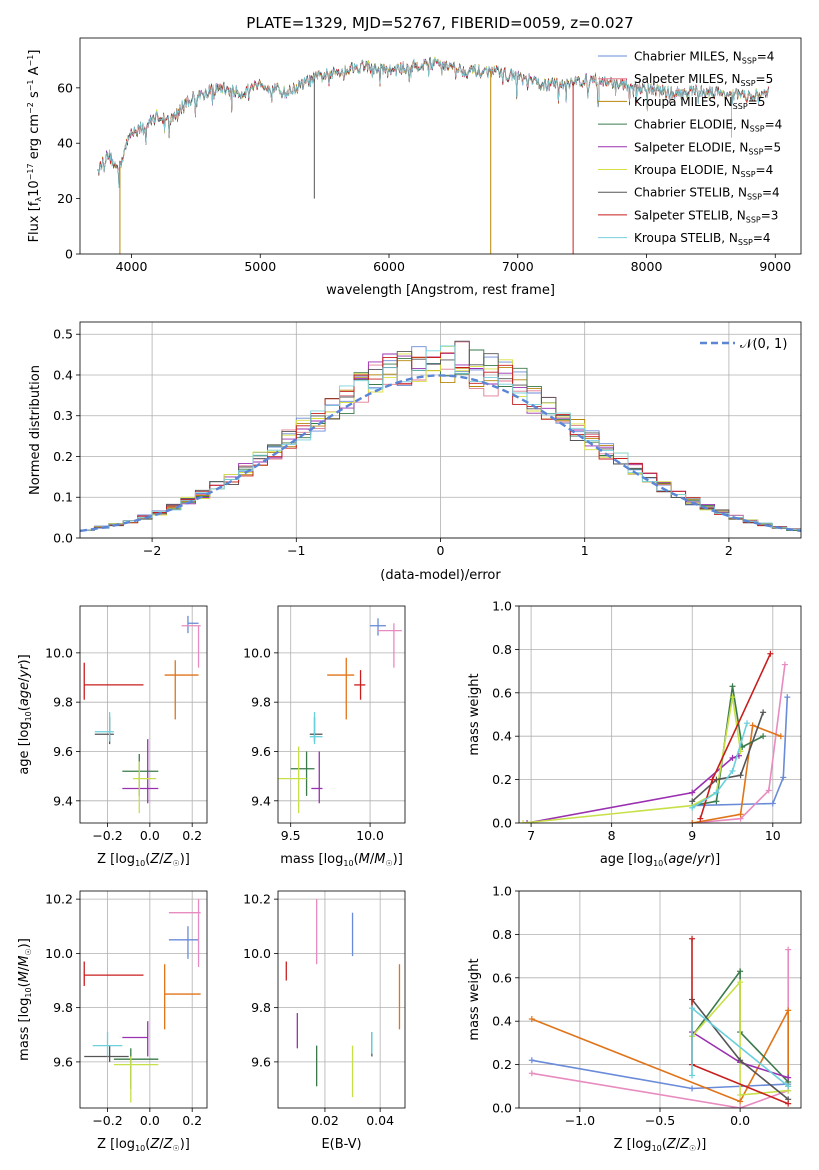  I want to click on x-axis-label: Z [log10(Z/Z☉)], so click(660, 1145).